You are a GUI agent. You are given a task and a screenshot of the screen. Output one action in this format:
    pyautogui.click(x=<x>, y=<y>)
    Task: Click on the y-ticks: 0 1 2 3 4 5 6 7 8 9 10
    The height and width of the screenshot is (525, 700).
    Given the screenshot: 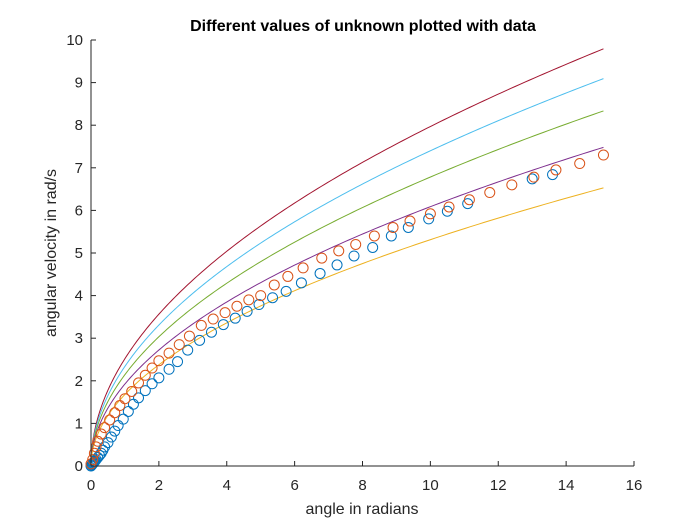 What is the action you would take?
    pyautogui.click(x=81, y=253)
    